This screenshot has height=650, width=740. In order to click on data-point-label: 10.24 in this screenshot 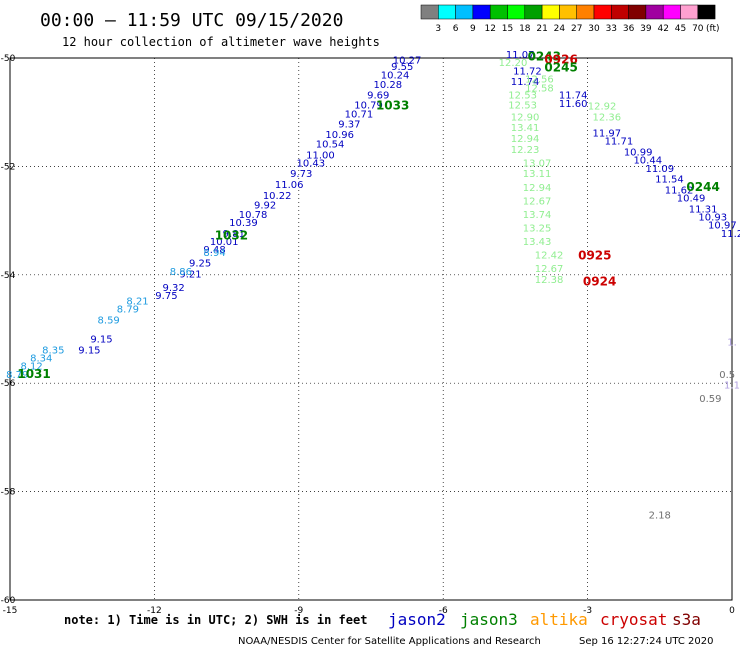, I will do `click(395, 76)`.